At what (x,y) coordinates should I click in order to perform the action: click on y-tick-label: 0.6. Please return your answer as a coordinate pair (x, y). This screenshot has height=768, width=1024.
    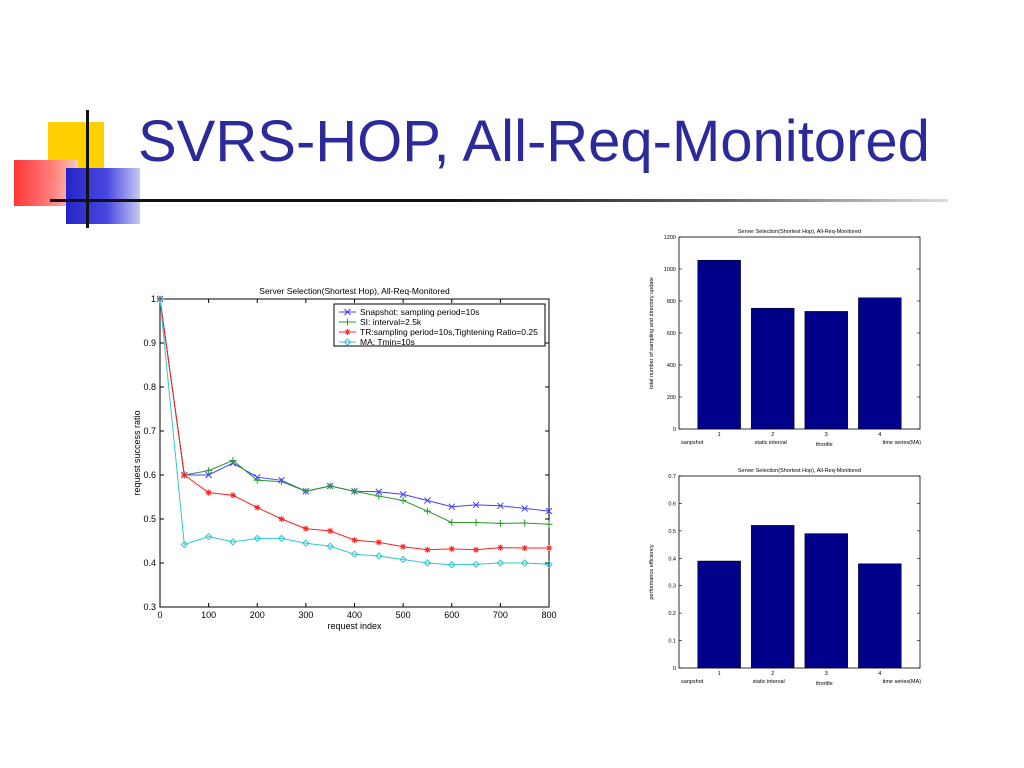
    Looking at the image, I should click on (672, 504).